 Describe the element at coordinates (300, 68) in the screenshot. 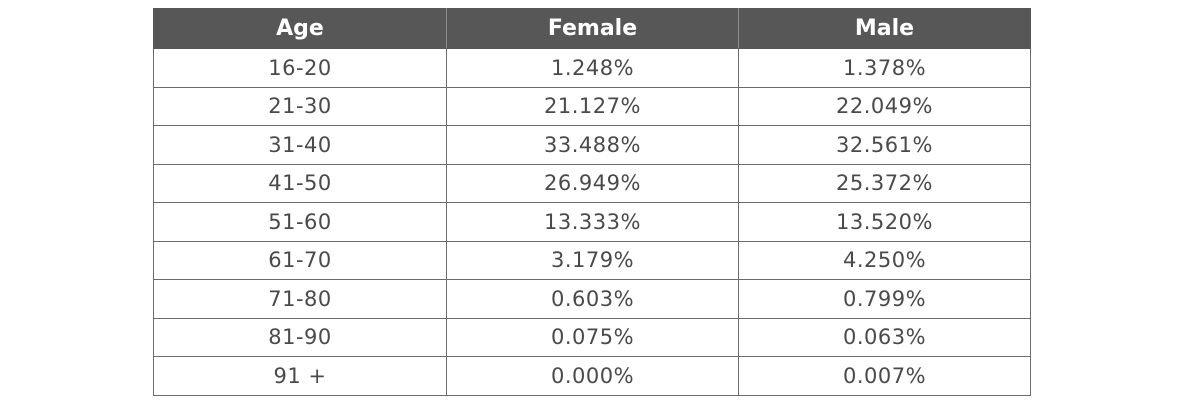

I see `cell-age: 16-20` at that location.